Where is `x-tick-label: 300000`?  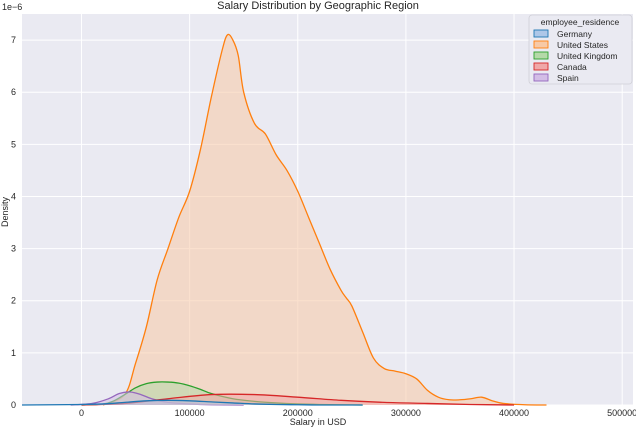
x-tick-label: 300000 is located at coordinates (406, 413).